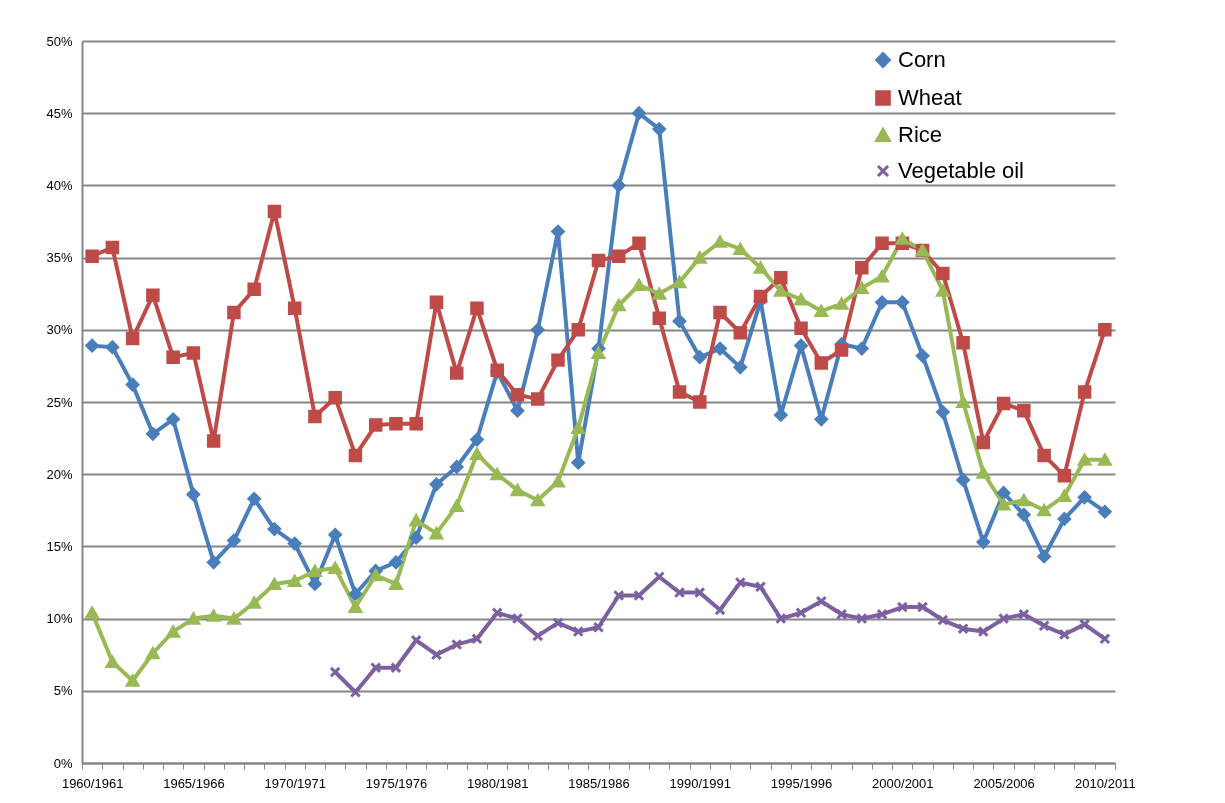 This screenshot has height=803, width=1225. I want to click on y-tick-label: 0%, so click(63, 763).